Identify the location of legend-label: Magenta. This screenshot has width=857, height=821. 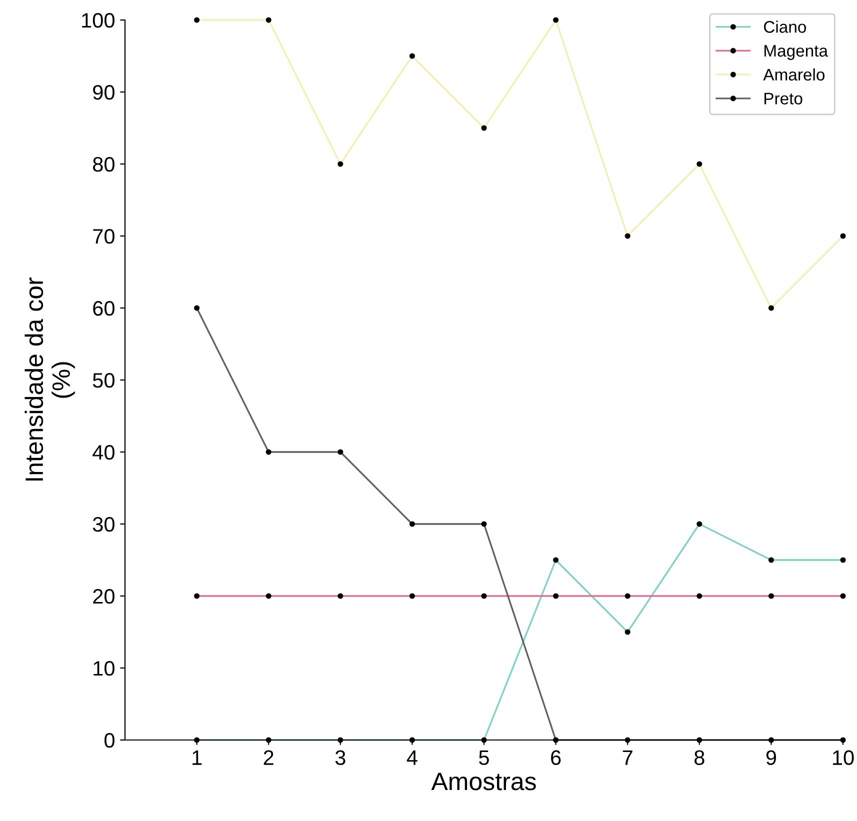
(796, 52).